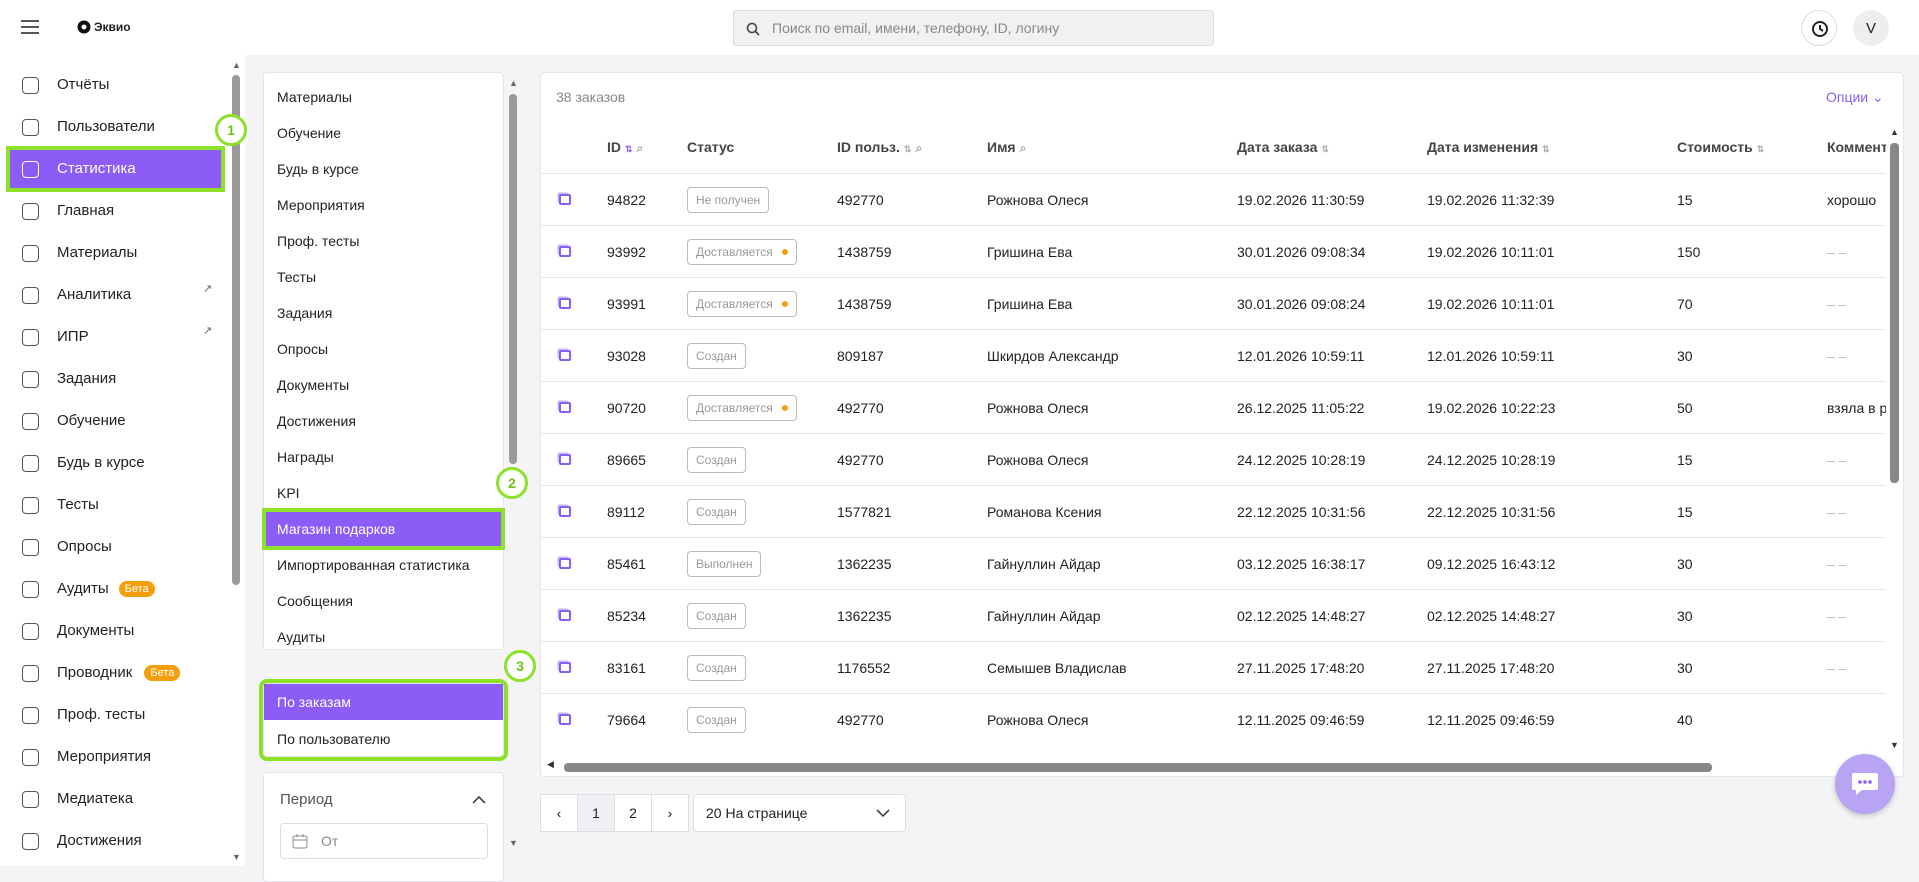 The width and height of the screenshot is (1919, 882). Describe the element at coordinates (318, 169) in the screenshot. I see `submenu-label: Будь в курсе` at that location.